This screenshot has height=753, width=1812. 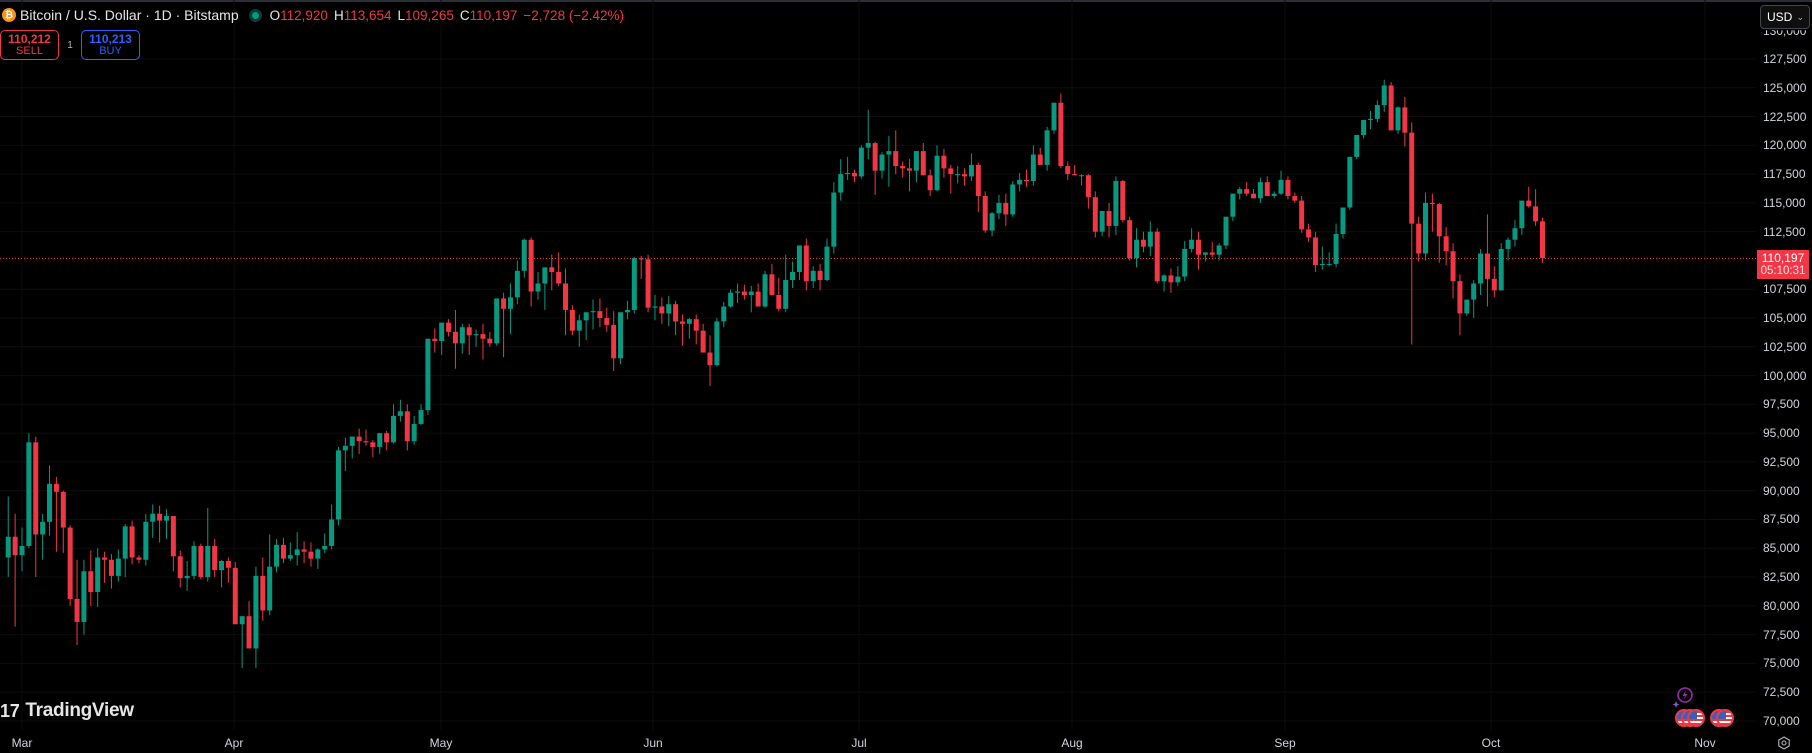 I want to click on bar-countdown: 05:10:31, so click(x=1783, y=270).